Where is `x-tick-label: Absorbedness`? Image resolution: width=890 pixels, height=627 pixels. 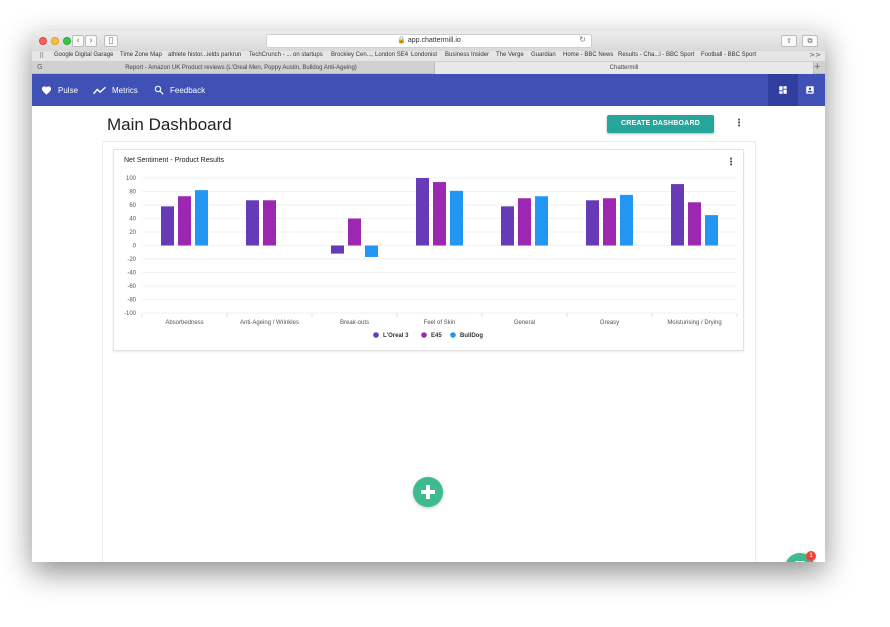
x-tick-label: Absorbedness is located at coordinates (184, 323).